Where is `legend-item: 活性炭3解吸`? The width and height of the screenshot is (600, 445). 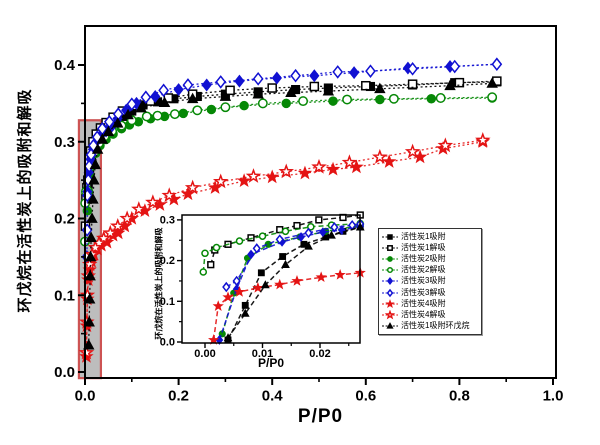
legend-item: 活性炭3解吸 is located at coordinates (430, 292).